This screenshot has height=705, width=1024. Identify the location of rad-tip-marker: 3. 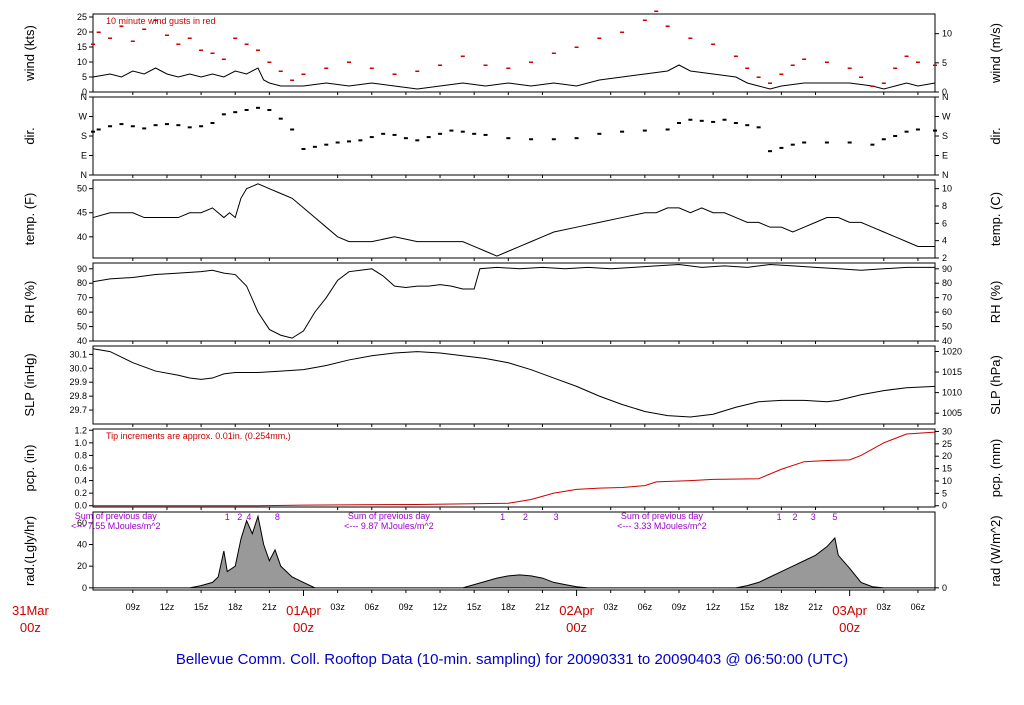
(556, 517).